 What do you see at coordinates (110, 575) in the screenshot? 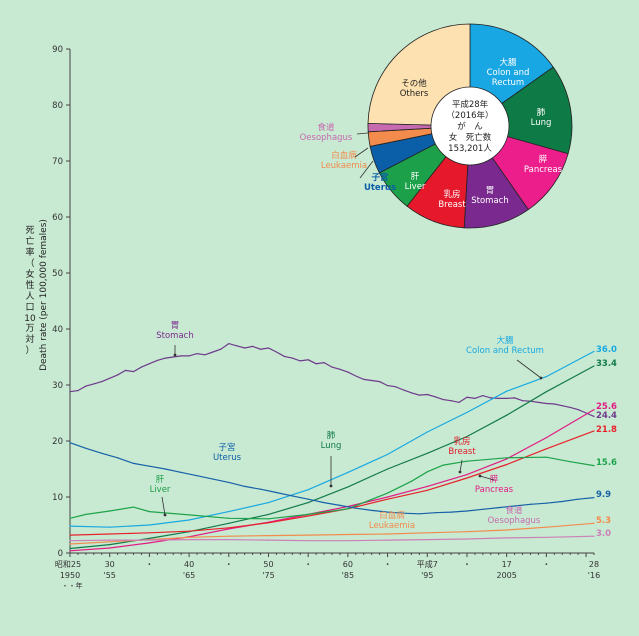
I see `x-bottom-label: '55` at bounding box center [110, 575].